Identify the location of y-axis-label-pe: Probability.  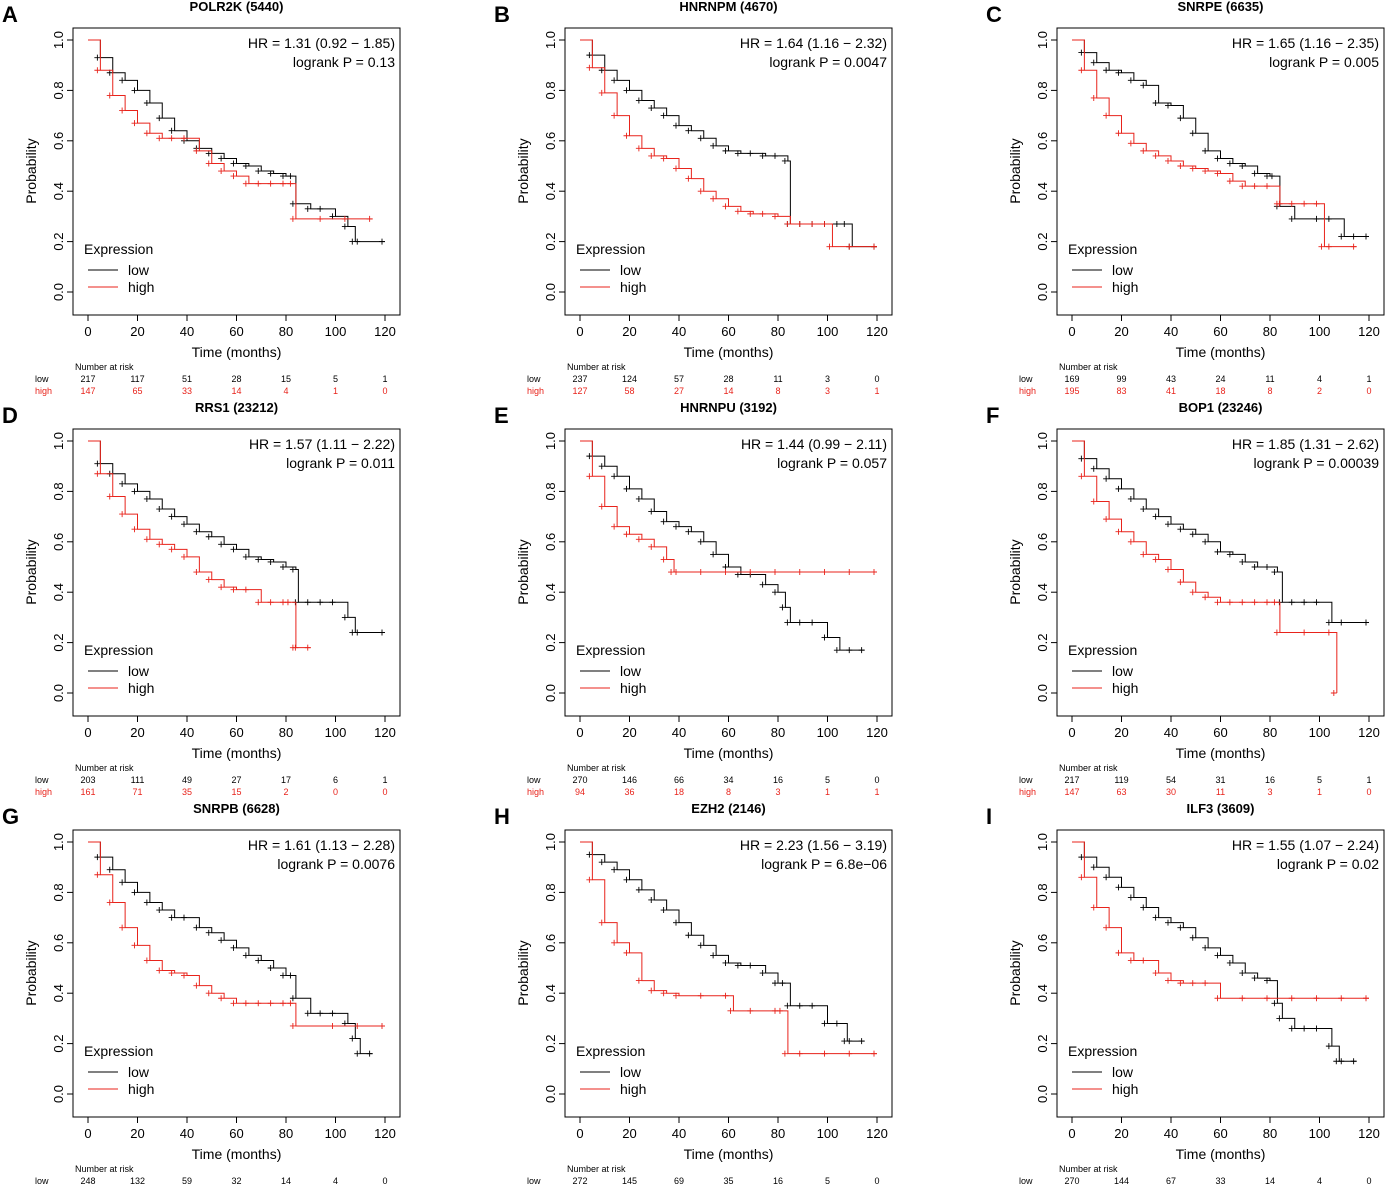
(523, 571).